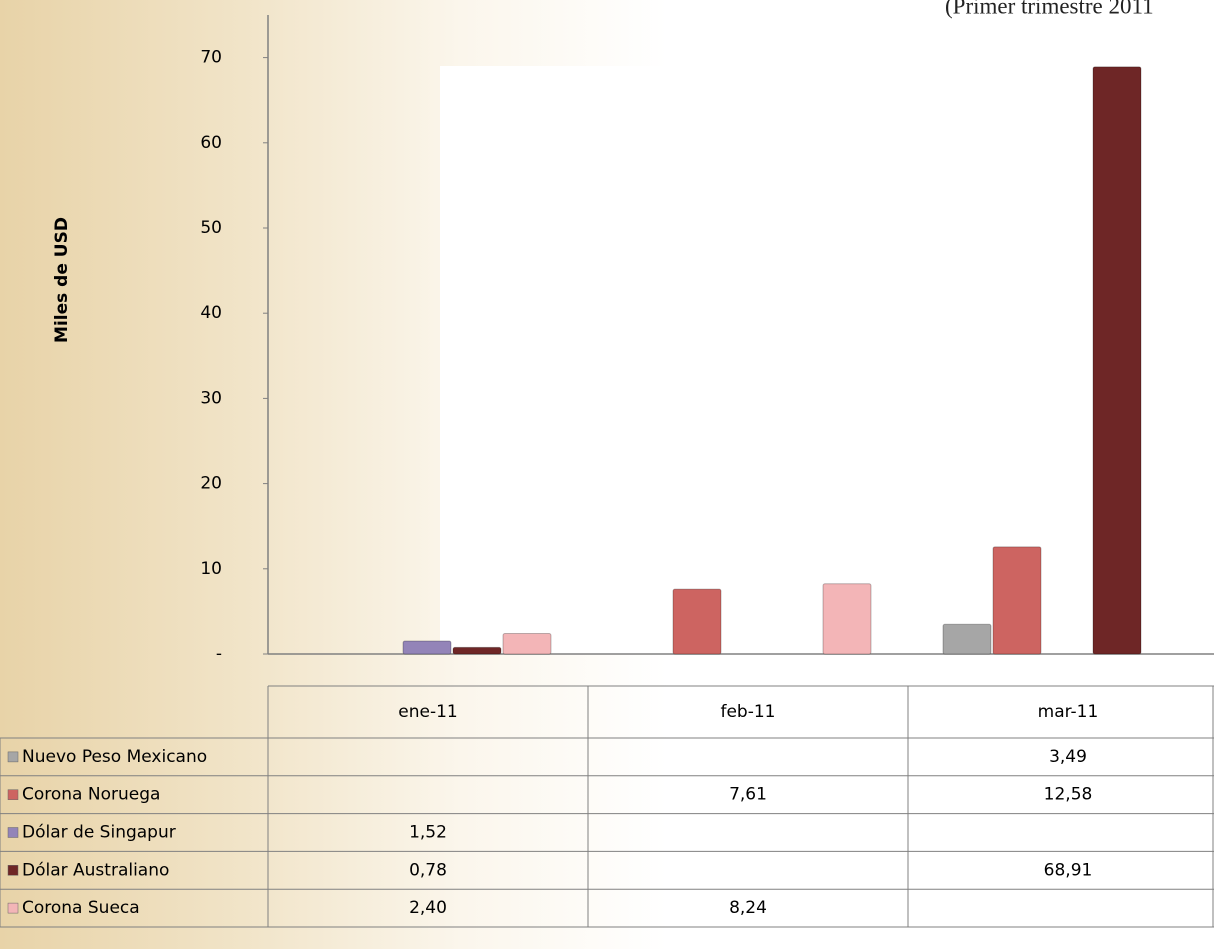 This screenshot has height=949, width=1214. What do you see at coordinates (1049, 9) in the screenshot?
I see `chart-title: (Primer trimestre 2011` at bounding box center [1049, 9].